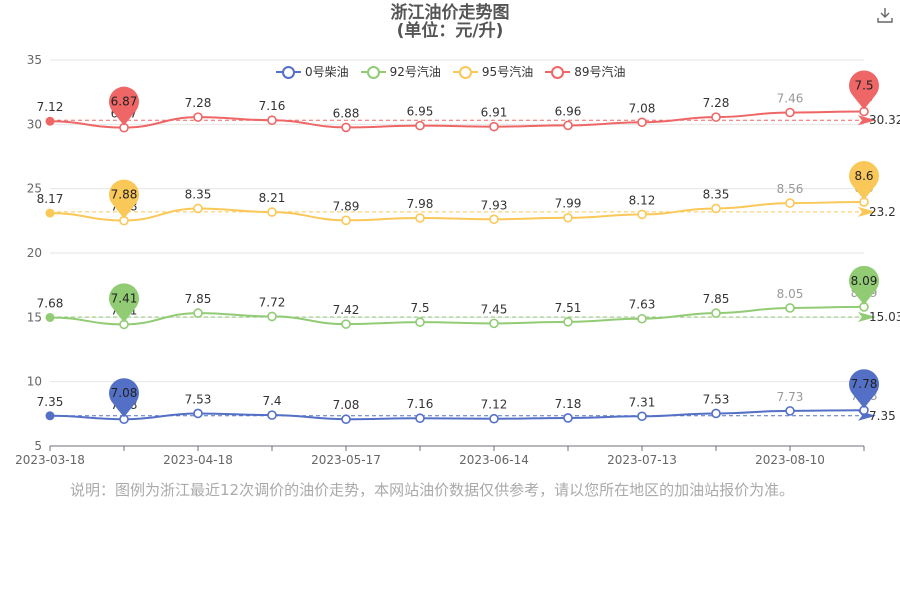 Image resolution: width=900 pixels, height=600 pixels. I want to click on y-tick-label: 20, so click(34, 253).